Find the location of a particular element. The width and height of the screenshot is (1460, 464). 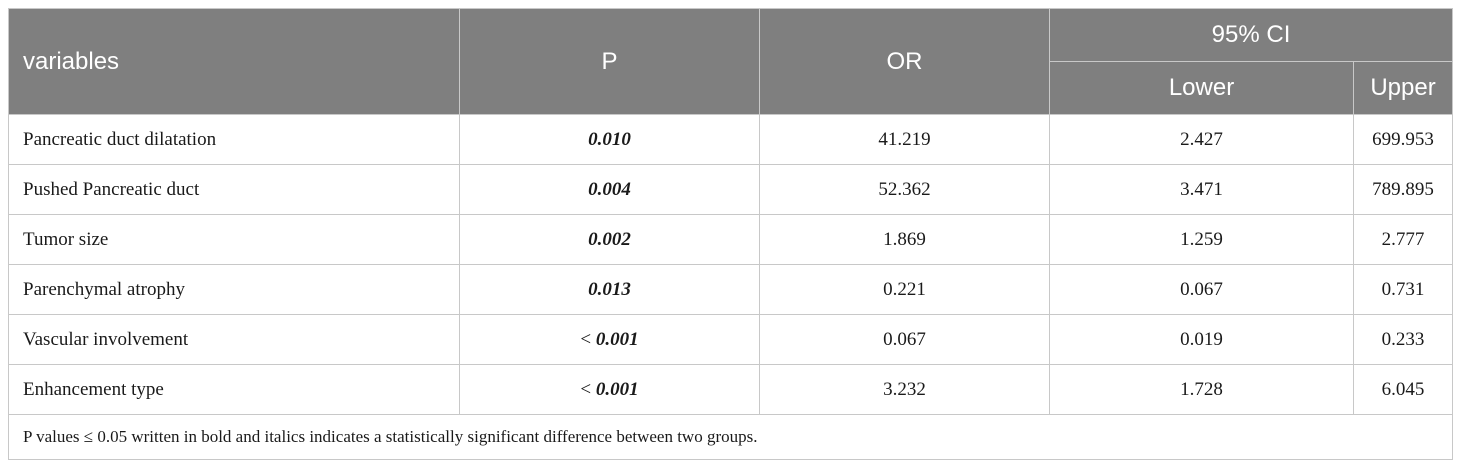

cell-p: 0.004 is located at coordinates (609, 189).